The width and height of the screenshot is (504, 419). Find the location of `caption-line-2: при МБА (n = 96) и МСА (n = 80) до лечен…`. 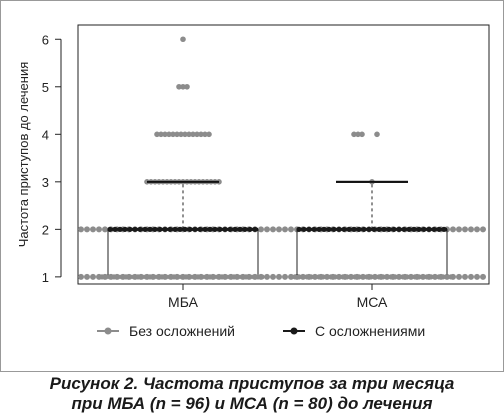

caption-line-2: при МБА (n = 96) и МСА (n = 80) до лечен… is located at coordinates (252, 403).